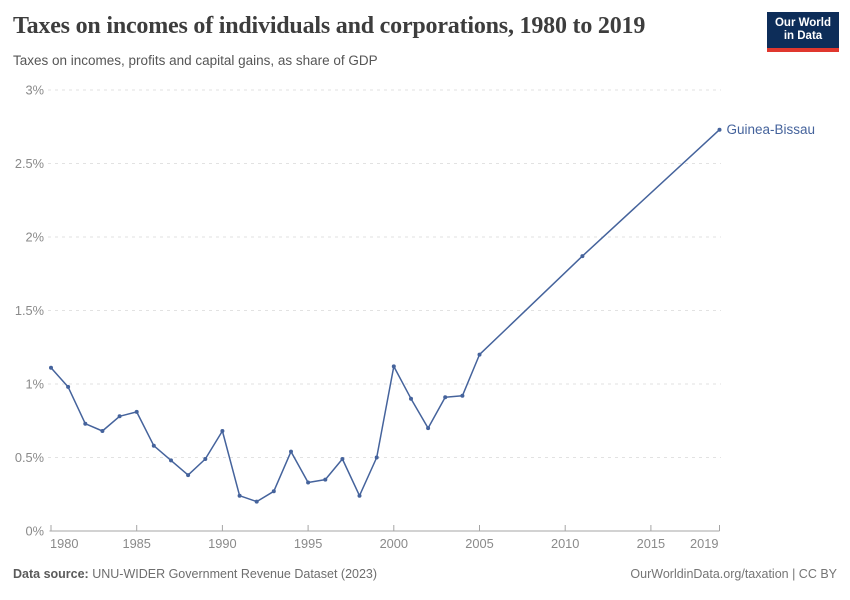  Describe the element at coordinates (733, 574) in the screenshot. I see `footer-license-link: OurWorldinData.org/taxation | CC BY` at that location.